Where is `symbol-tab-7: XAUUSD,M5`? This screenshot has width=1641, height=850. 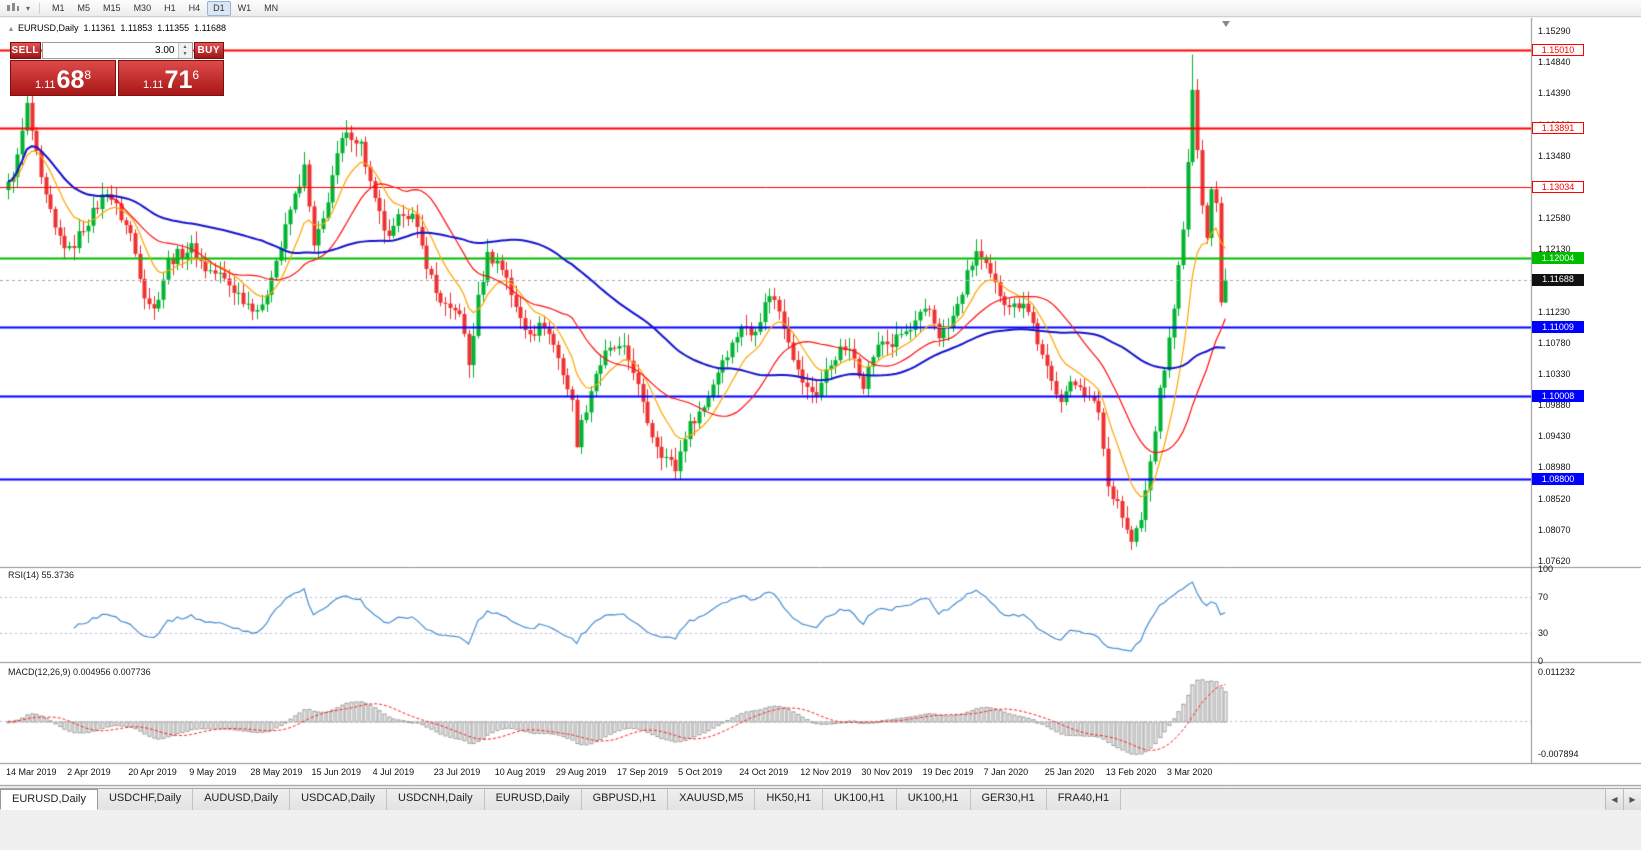 symbol-tab-7: XAUUSD,M5 is located at coordinates (712, 799).